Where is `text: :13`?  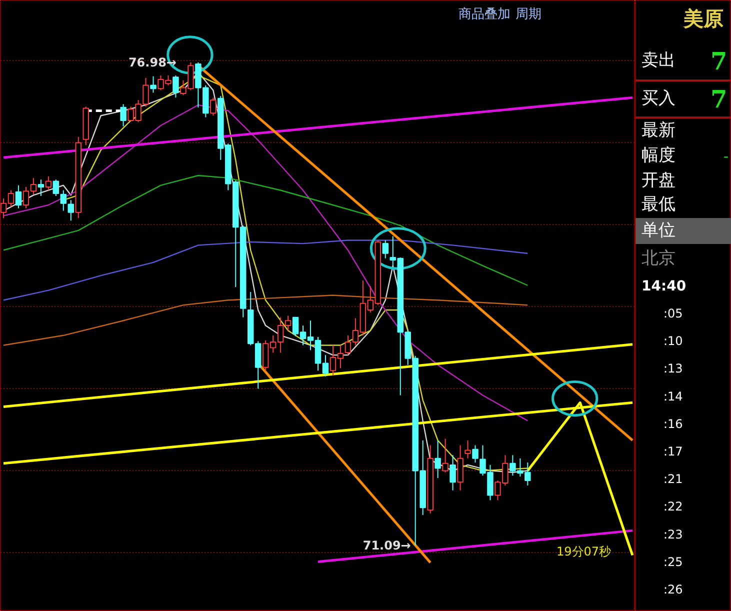
text: :13 is located at coordinates (673, 369).